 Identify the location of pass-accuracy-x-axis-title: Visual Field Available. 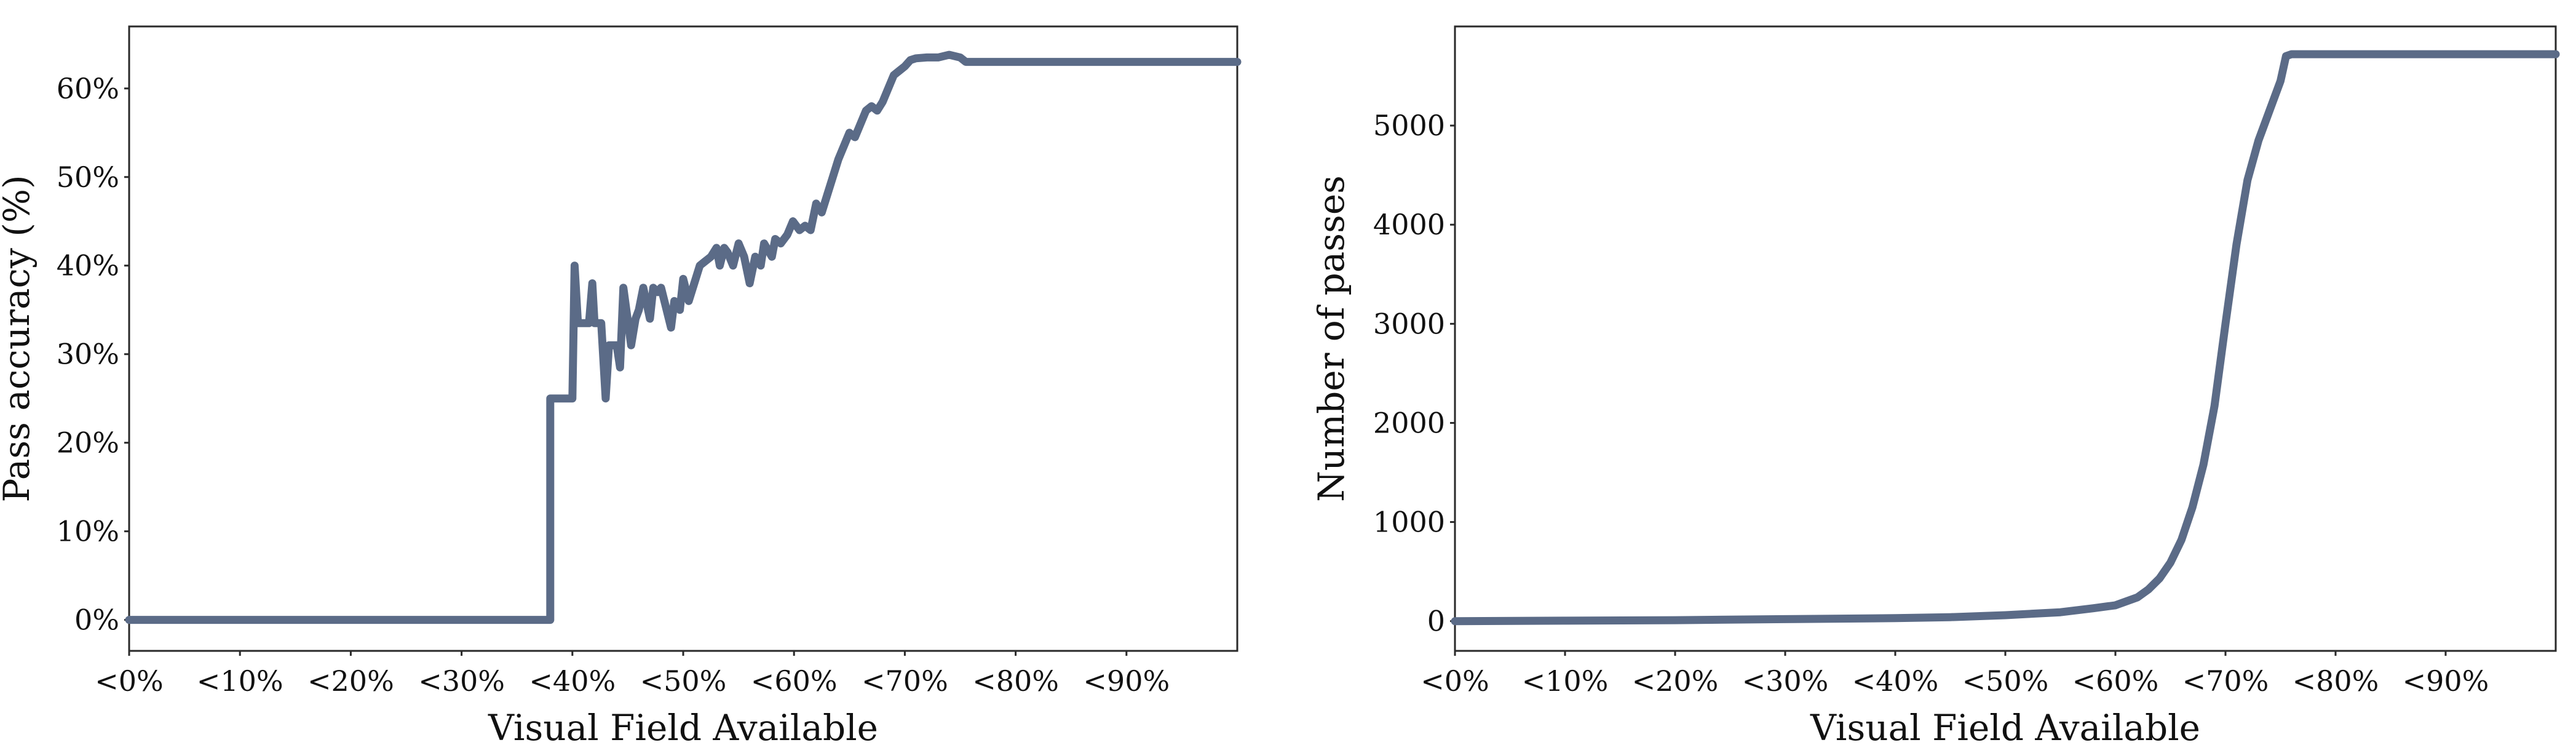
(683, 728).